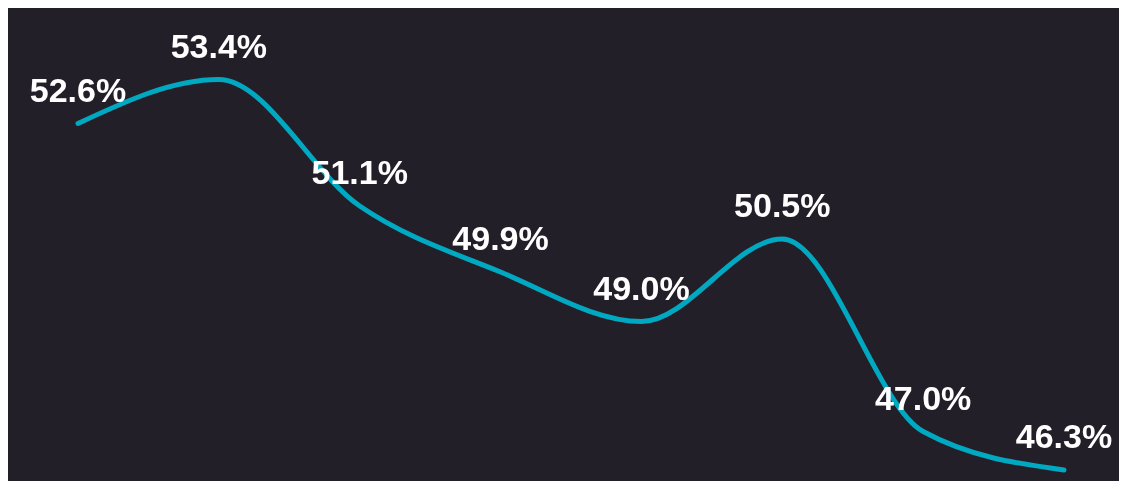 The height and width of the screenshot is (489, 1127). What do you see at coordinates (78, 89) in the screenshot?
I see `data-label: 52.6%` at bounding box center [78, 89].